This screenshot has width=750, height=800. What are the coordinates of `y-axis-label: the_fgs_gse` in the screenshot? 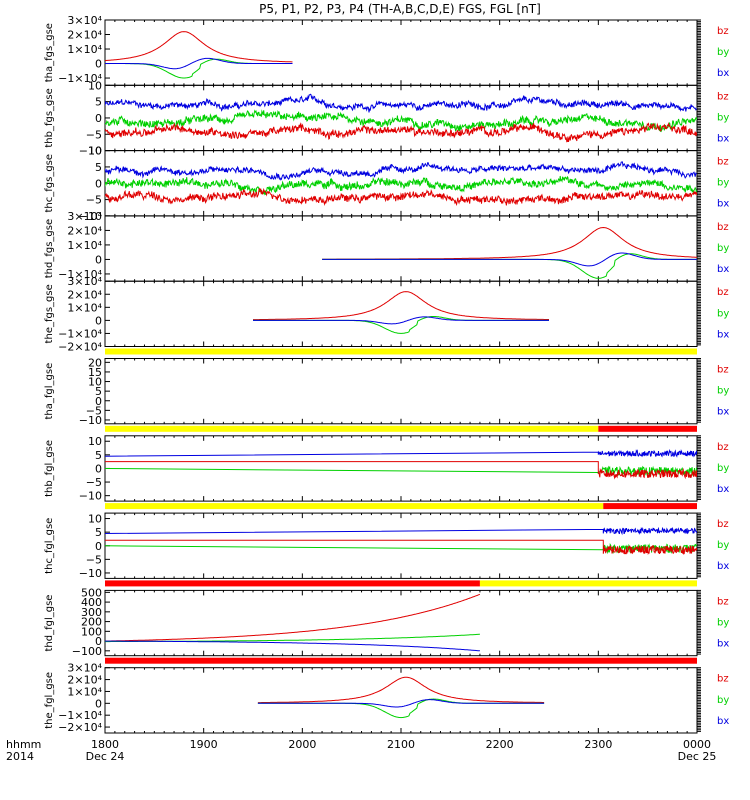 It's located at (49, 313).